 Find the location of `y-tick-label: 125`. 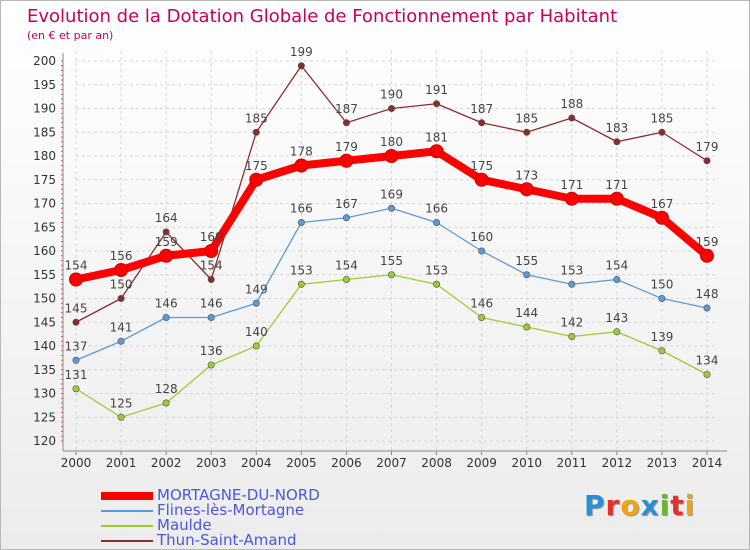

y-tick-label: 125 is located at coordinates (44, 417).